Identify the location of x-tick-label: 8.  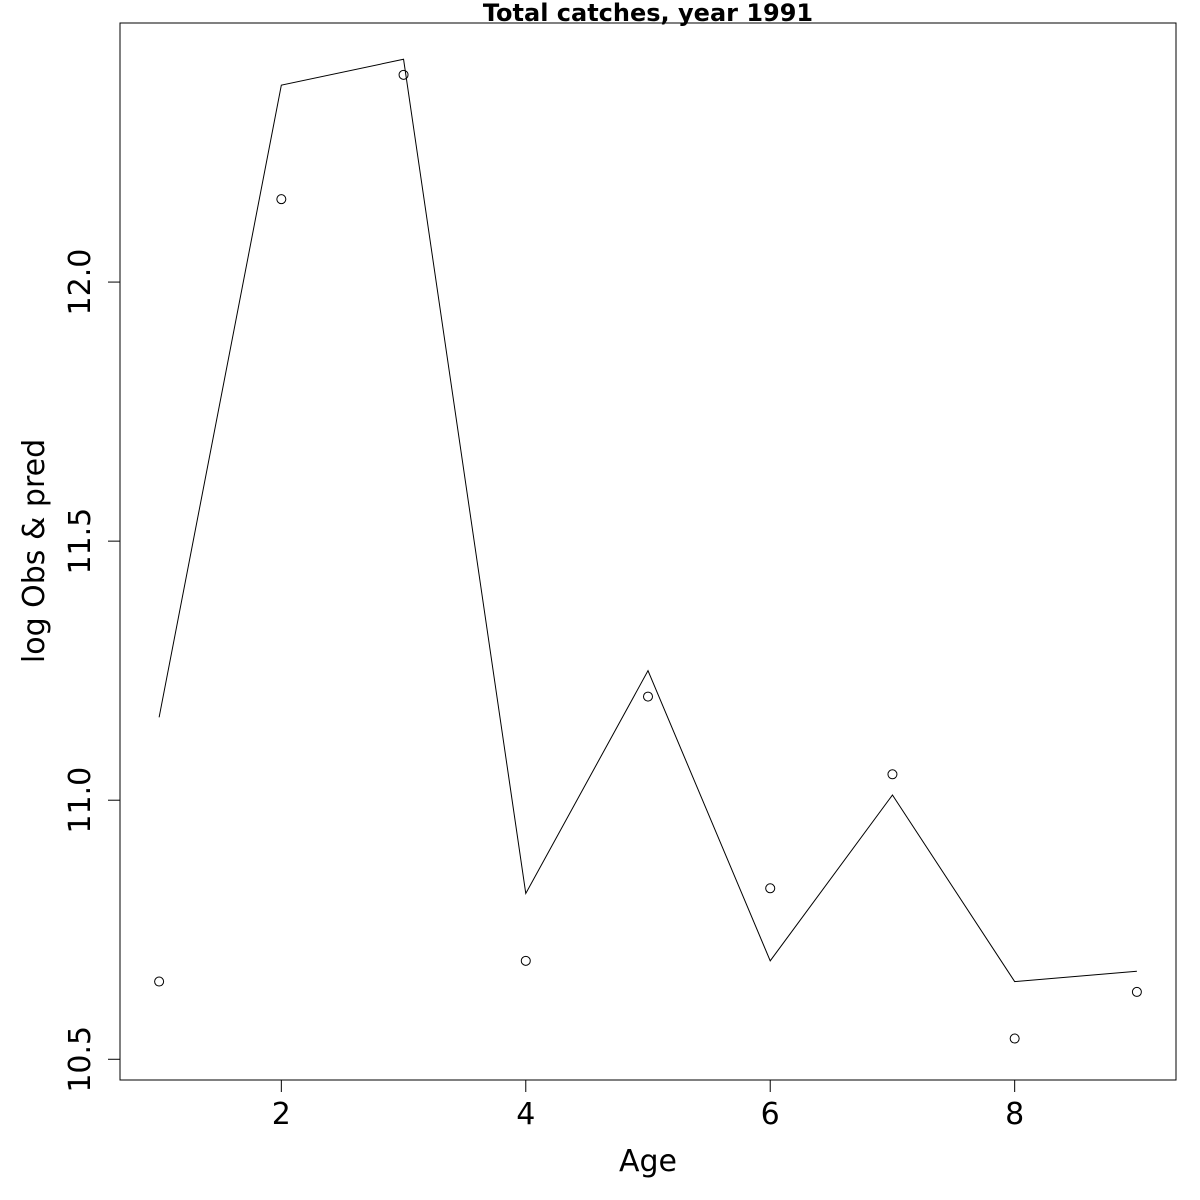
(1014, 1114).